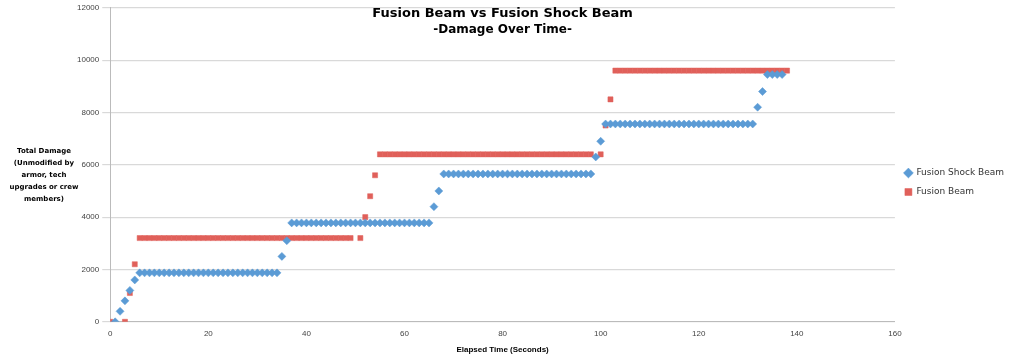 This screenshot has width=1024, height=361. What do you see at coordinates (306, 333) in the screenshot?
I see `x-tick-label: 40` at bounding box center [306, 333].